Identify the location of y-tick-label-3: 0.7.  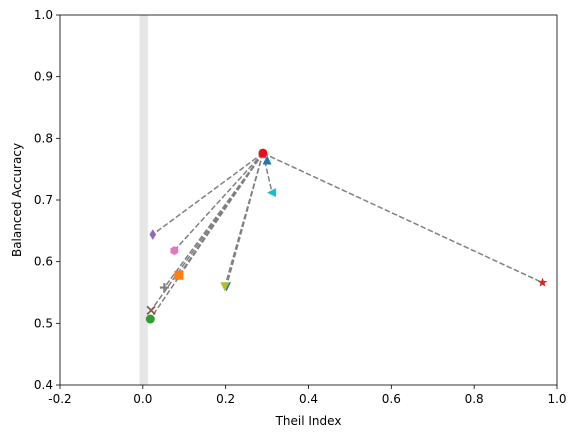
(43, 200).